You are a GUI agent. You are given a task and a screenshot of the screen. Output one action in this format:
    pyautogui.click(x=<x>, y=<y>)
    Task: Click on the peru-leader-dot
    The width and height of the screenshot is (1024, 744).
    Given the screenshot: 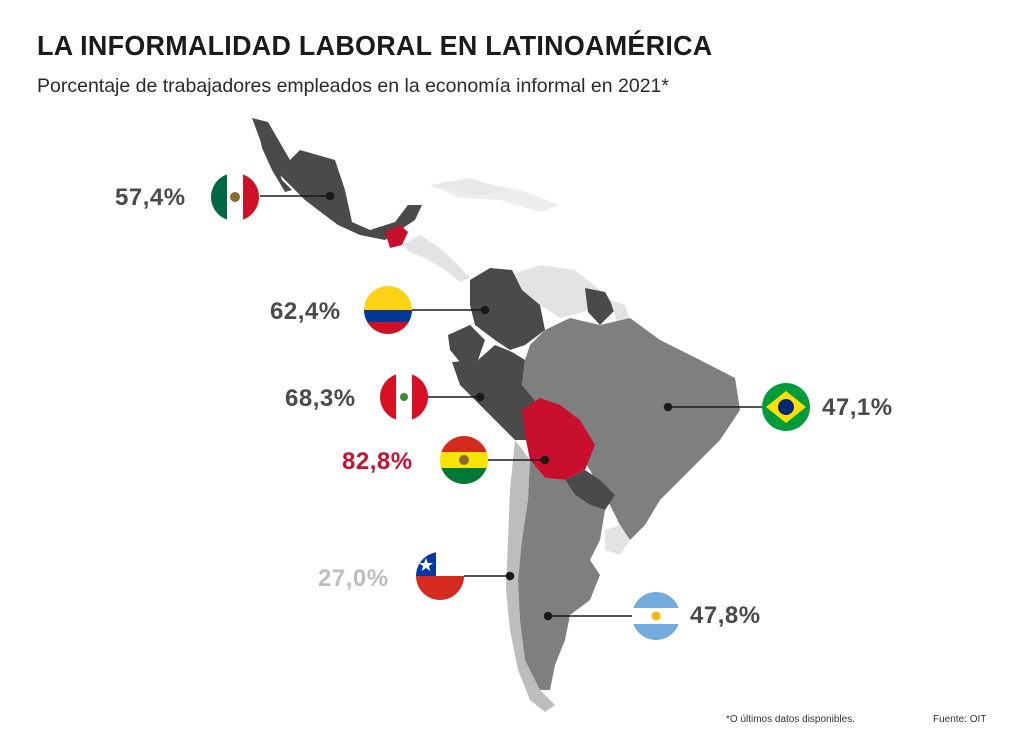 What is the action you would take?
    pyautogui.click(x=480, y=397)
    